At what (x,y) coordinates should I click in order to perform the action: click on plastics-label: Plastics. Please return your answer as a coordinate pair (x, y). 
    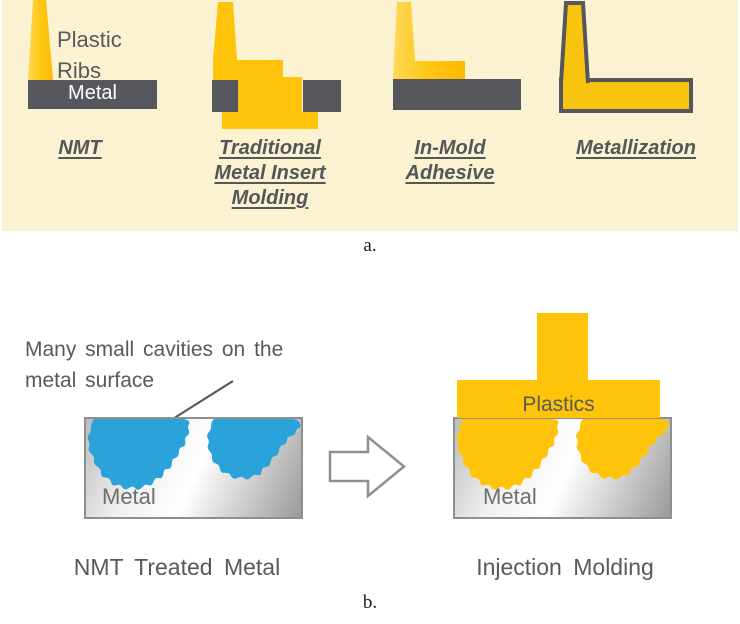
    Looking at the image, I should click on (558, 404).